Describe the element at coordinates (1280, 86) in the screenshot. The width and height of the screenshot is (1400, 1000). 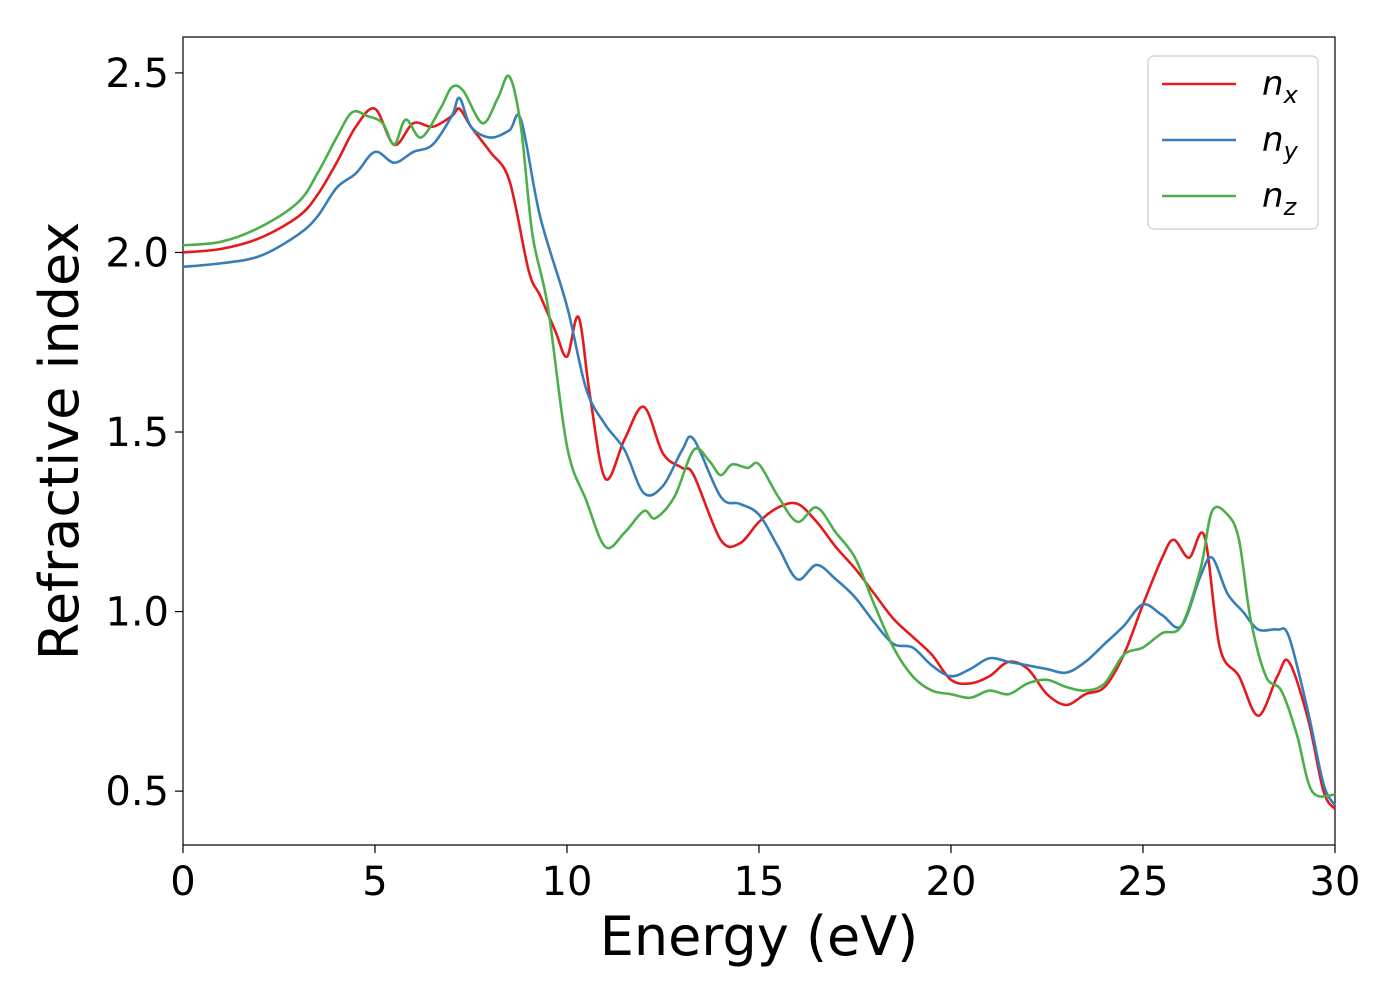
I see `legend-label-x: nx` at that location.